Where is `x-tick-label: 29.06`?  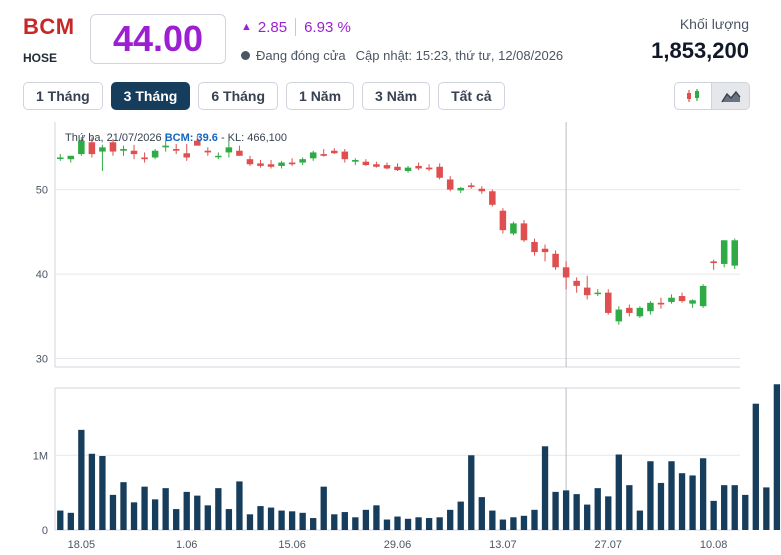 x-tick-label: 29.06 is located at coordinates (398, 545).